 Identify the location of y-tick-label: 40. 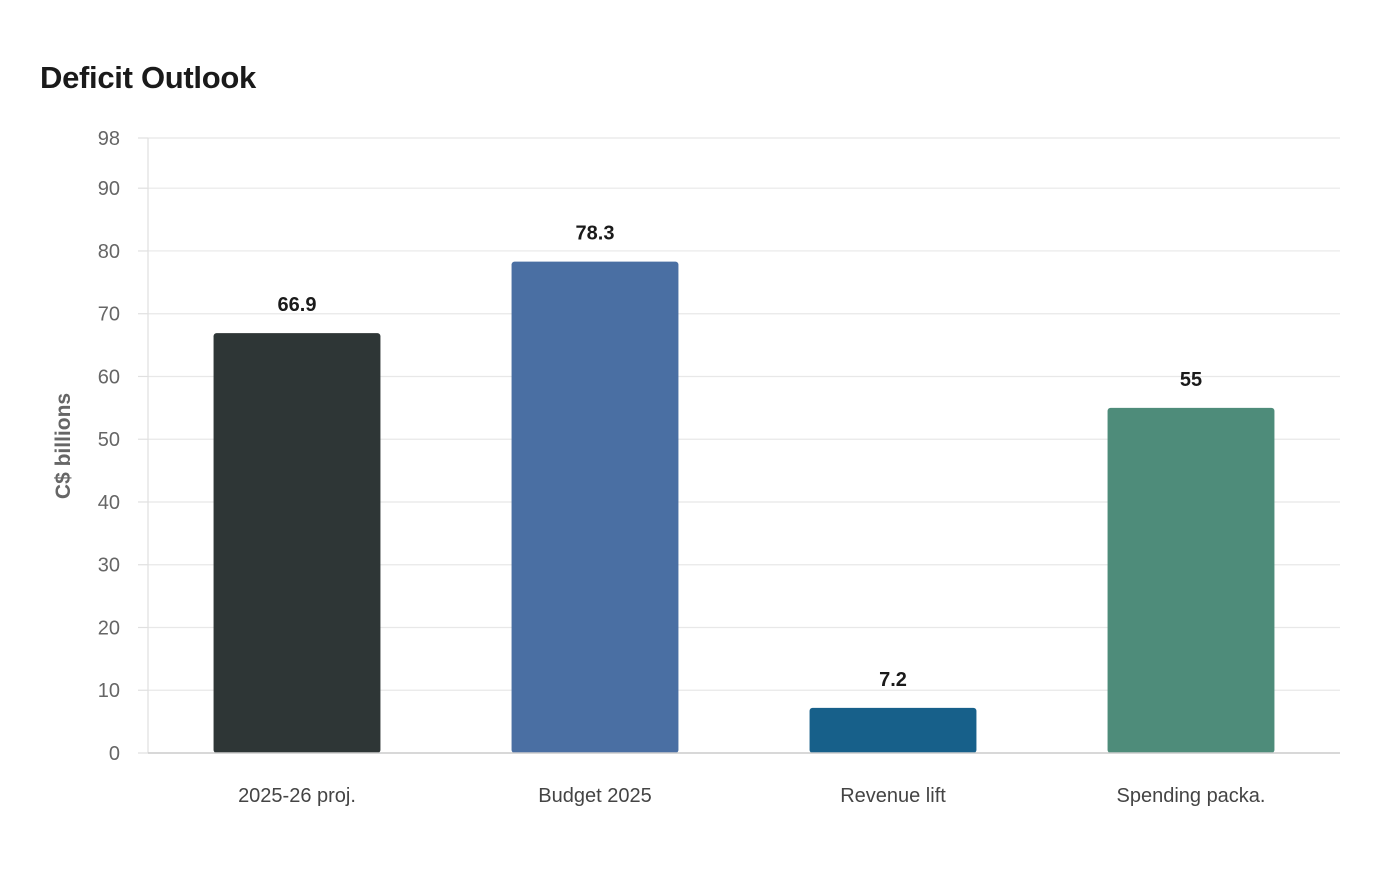
(109, 503).